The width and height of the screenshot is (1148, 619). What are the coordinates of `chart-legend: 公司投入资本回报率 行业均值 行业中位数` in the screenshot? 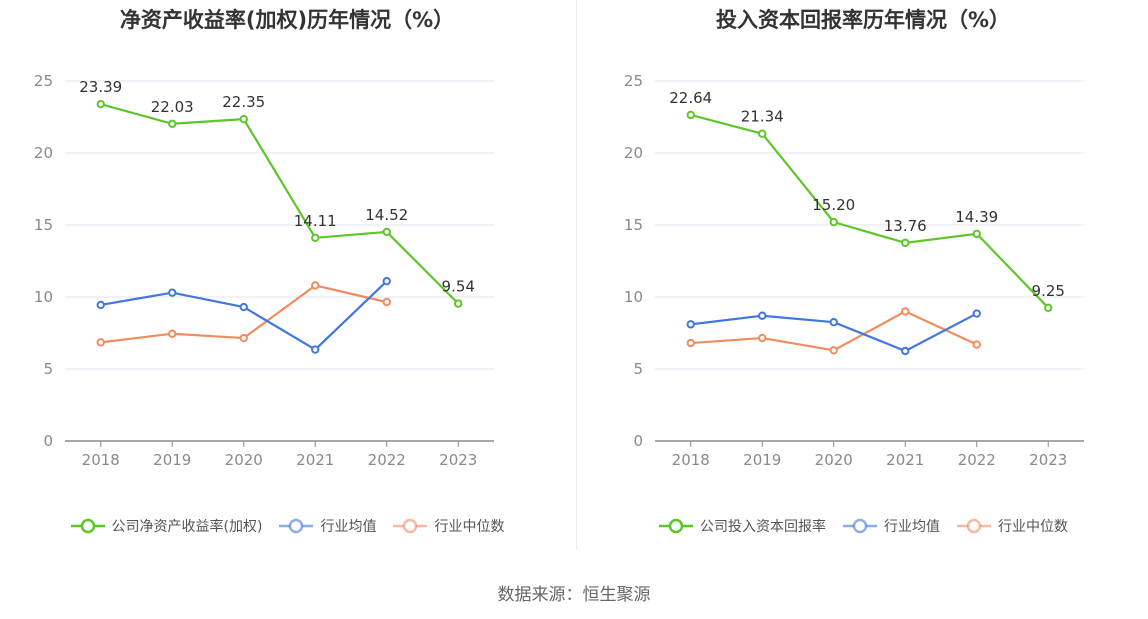 It's located at (863, 526).